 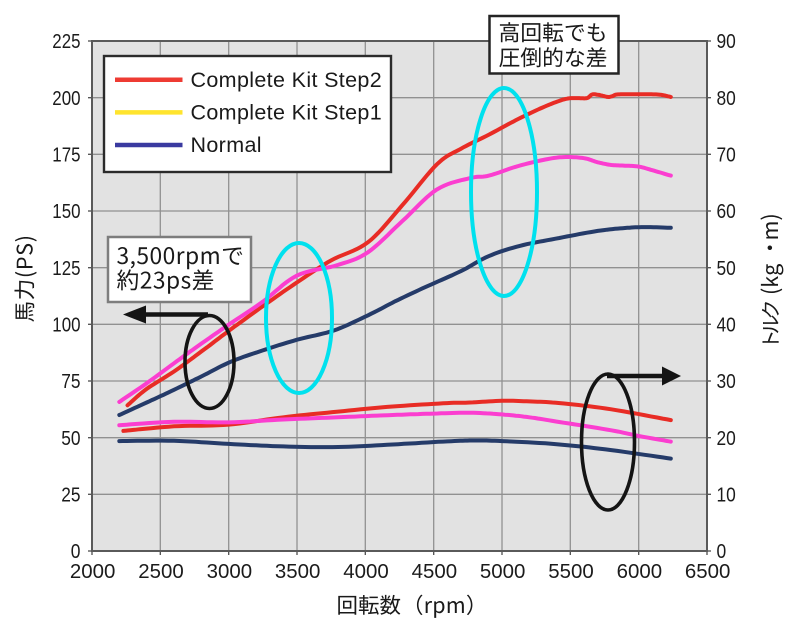 I want to click on svg-text: 5000, so click(x=503, y=572).